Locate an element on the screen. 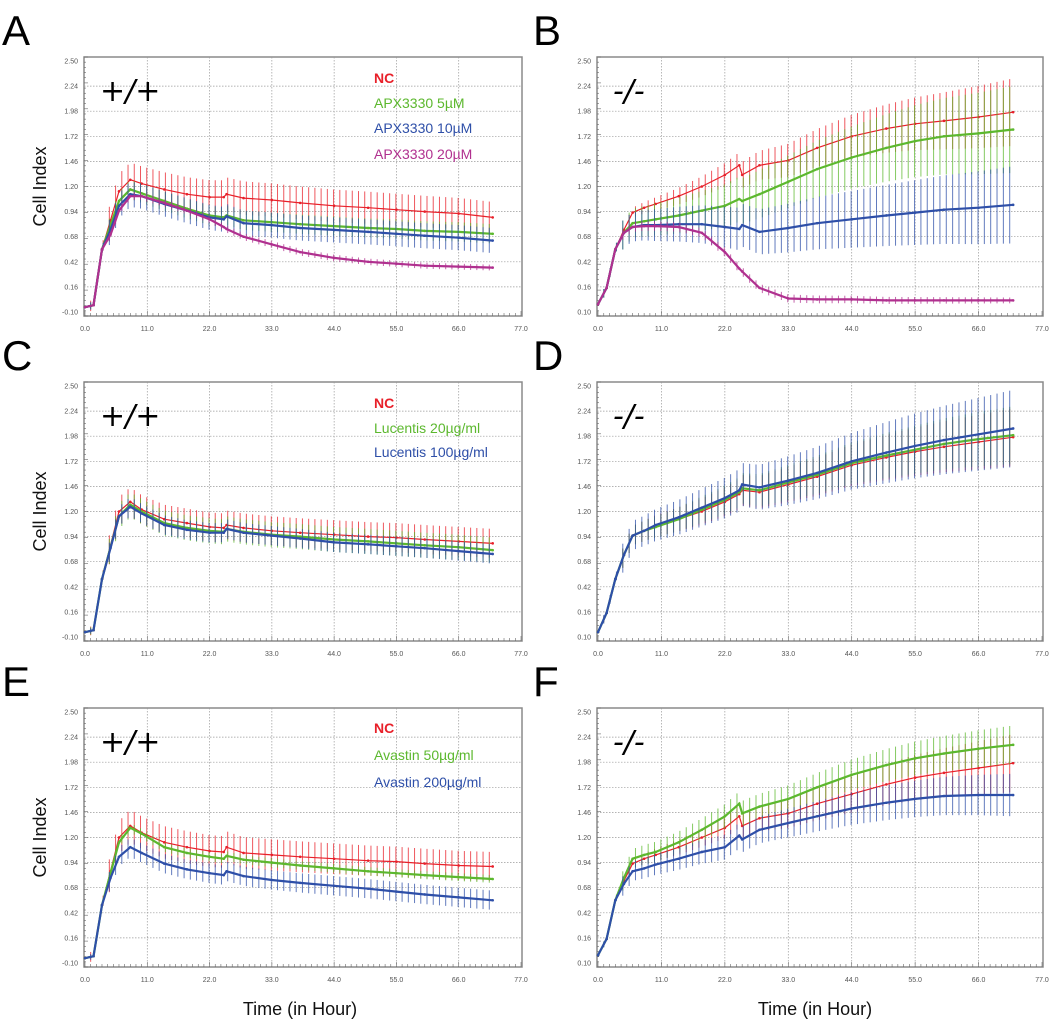 This screenshot has height=1028, width=1050. x-axis-label-left: Time (in Hour) is located at coordinates (300, 1009).